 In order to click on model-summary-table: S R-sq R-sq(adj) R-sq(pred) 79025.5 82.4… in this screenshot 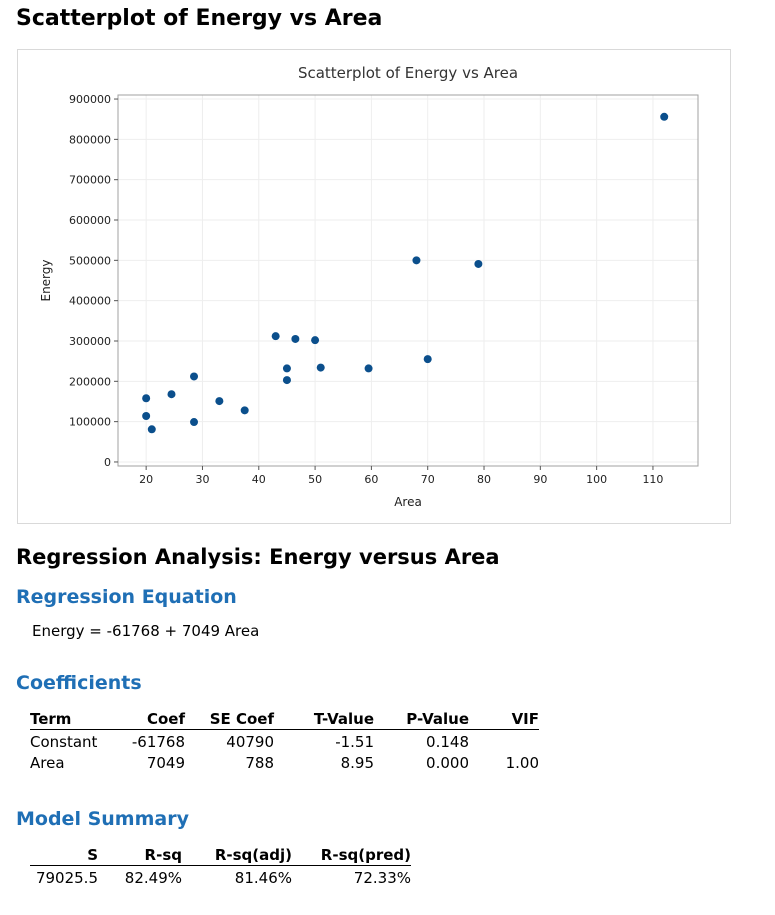, I will do `click(220, 866)`.